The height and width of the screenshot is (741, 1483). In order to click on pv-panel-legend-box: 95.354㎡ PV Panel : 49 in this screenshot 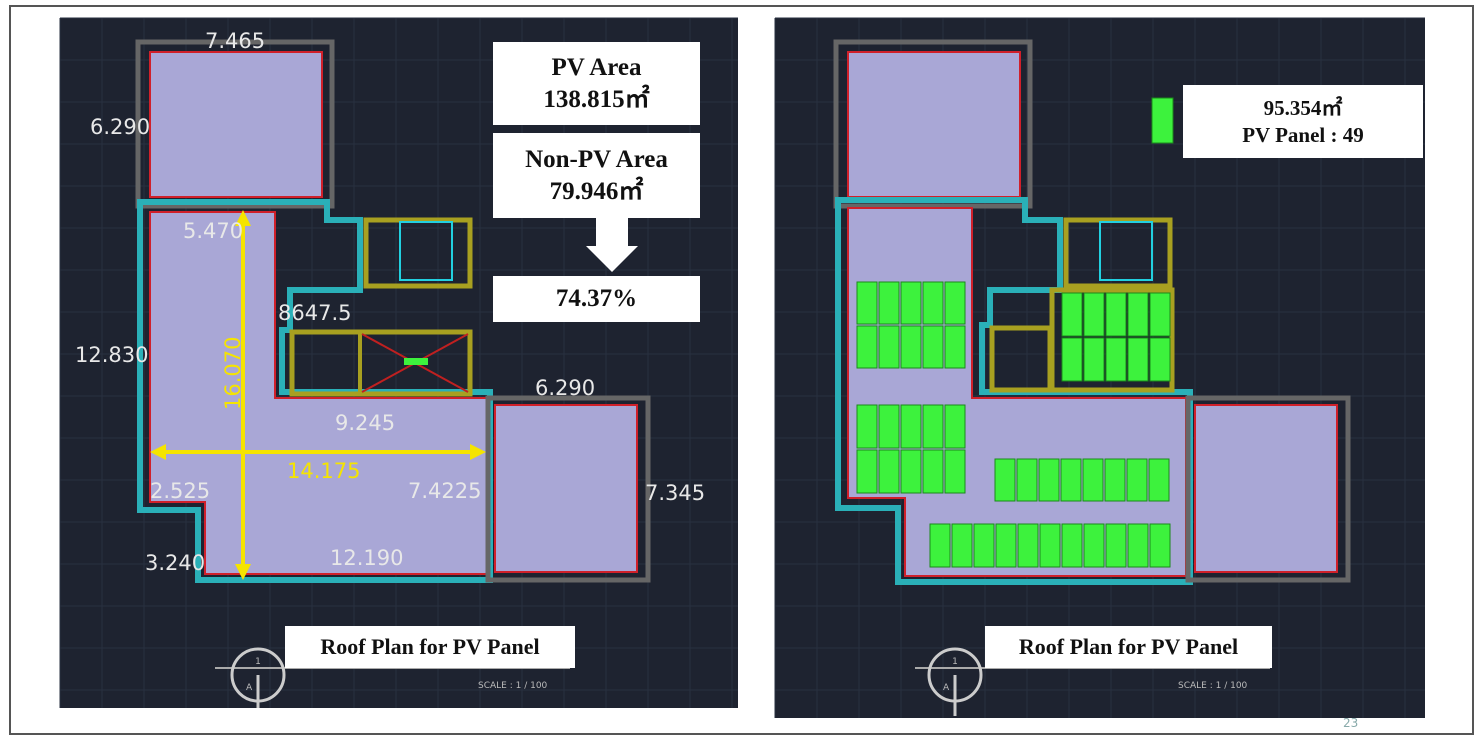, I will do `click(1303, 121)`.